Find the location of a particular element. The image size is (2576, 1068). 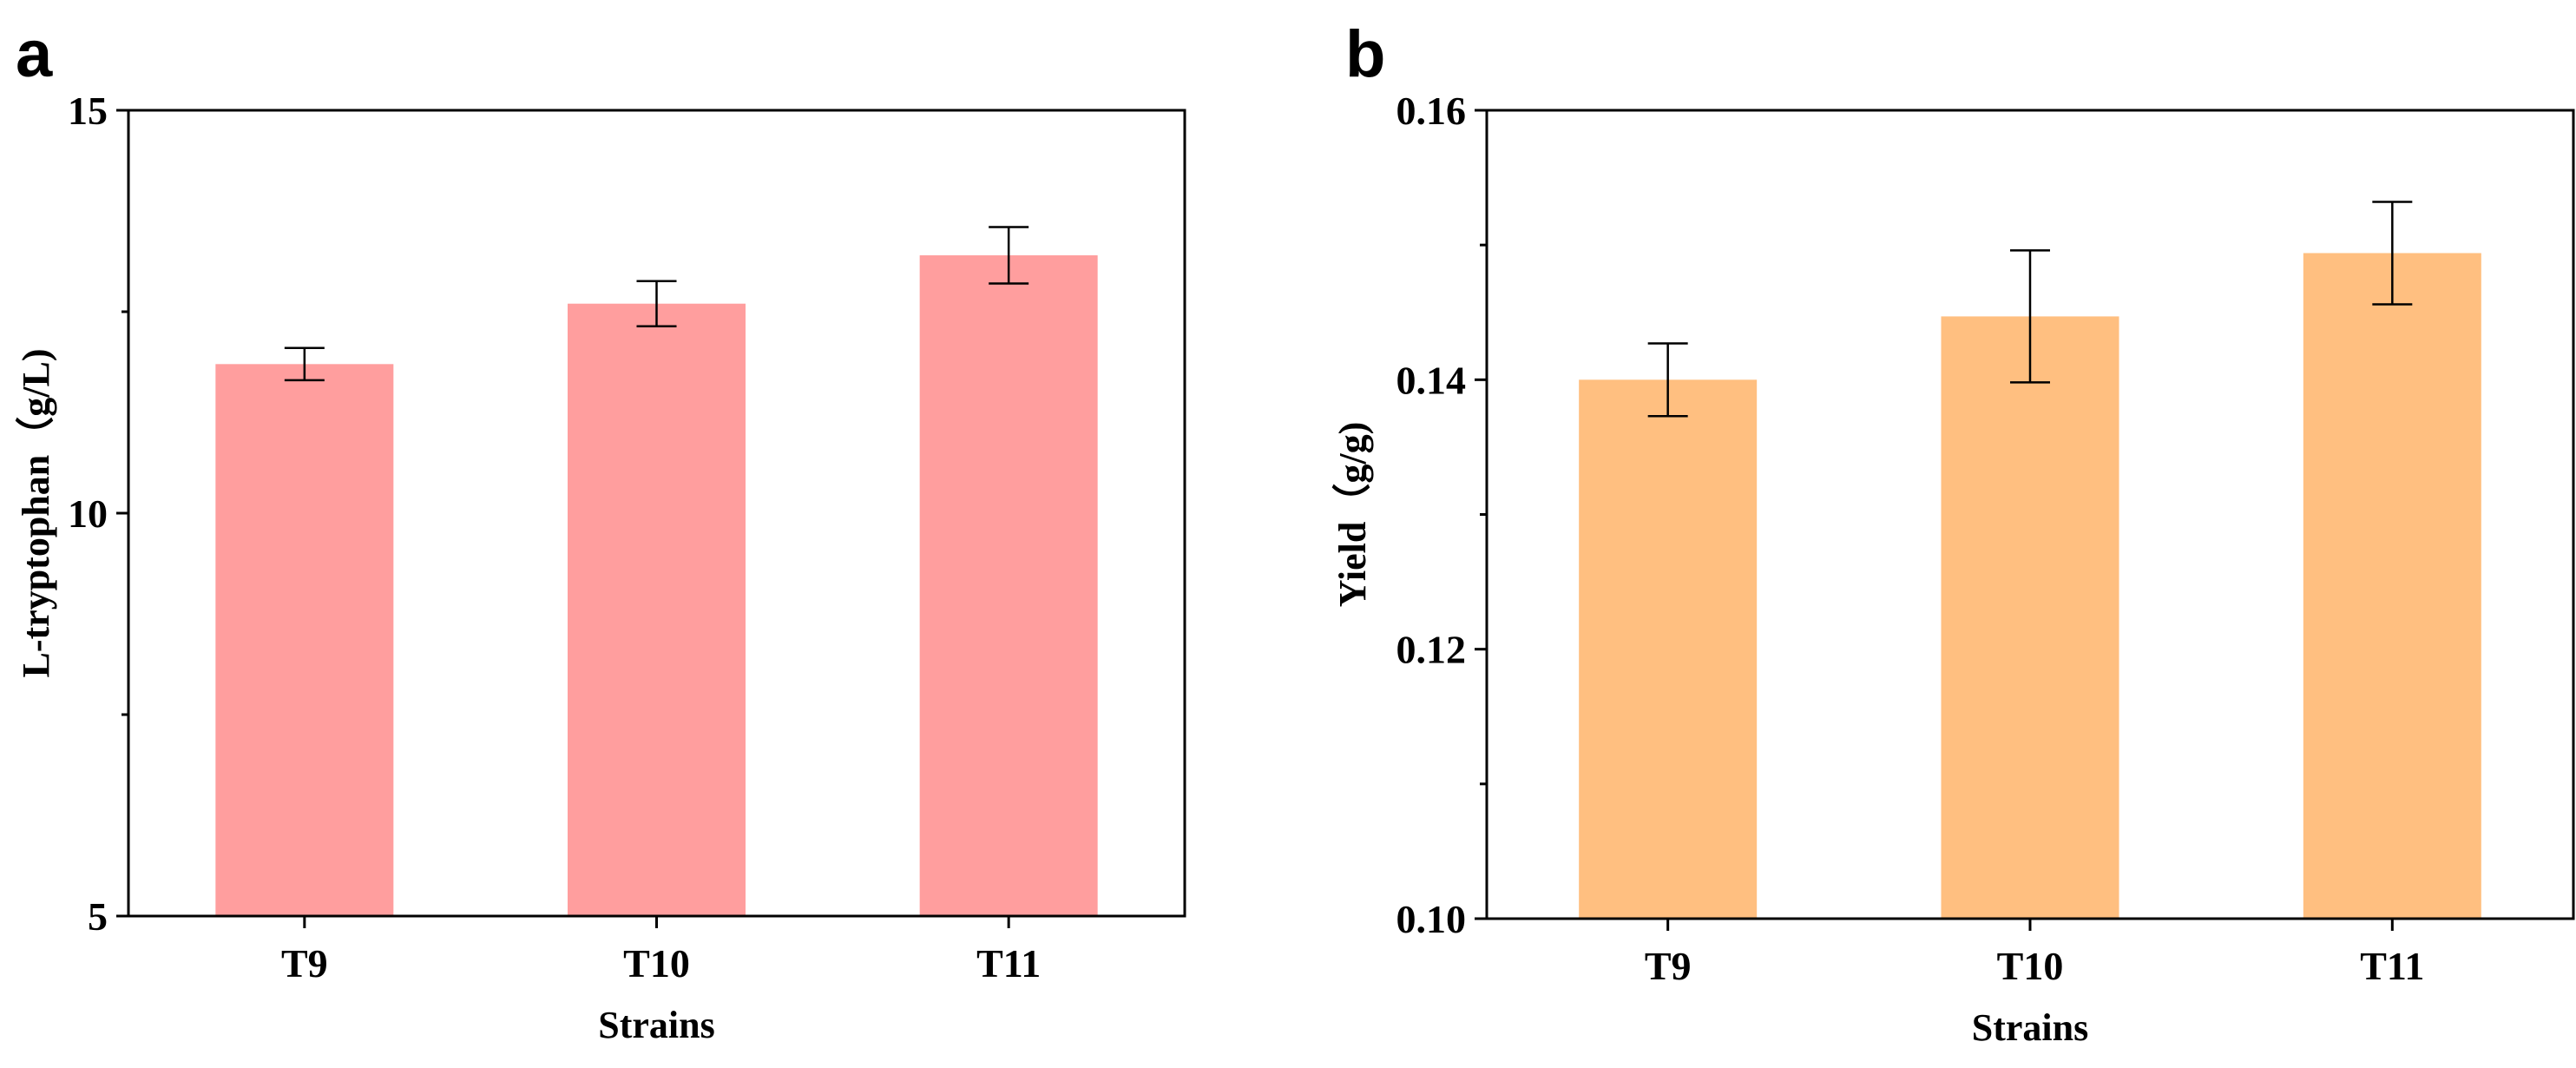

panel-a-letter: a is located at coordinates (34, 54).